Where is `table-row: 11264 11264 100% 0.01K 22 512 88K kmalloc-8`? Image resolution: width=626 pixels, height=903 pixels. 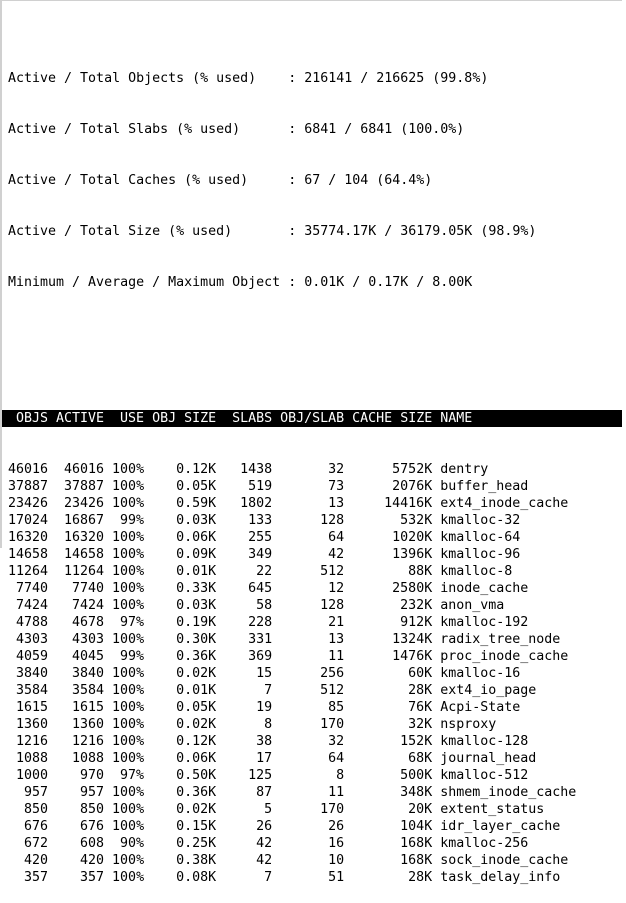 table-row: 11264 11264 100% 0.01K 22 512 88K kmalloc-8 is located at coordinates (315, 571).